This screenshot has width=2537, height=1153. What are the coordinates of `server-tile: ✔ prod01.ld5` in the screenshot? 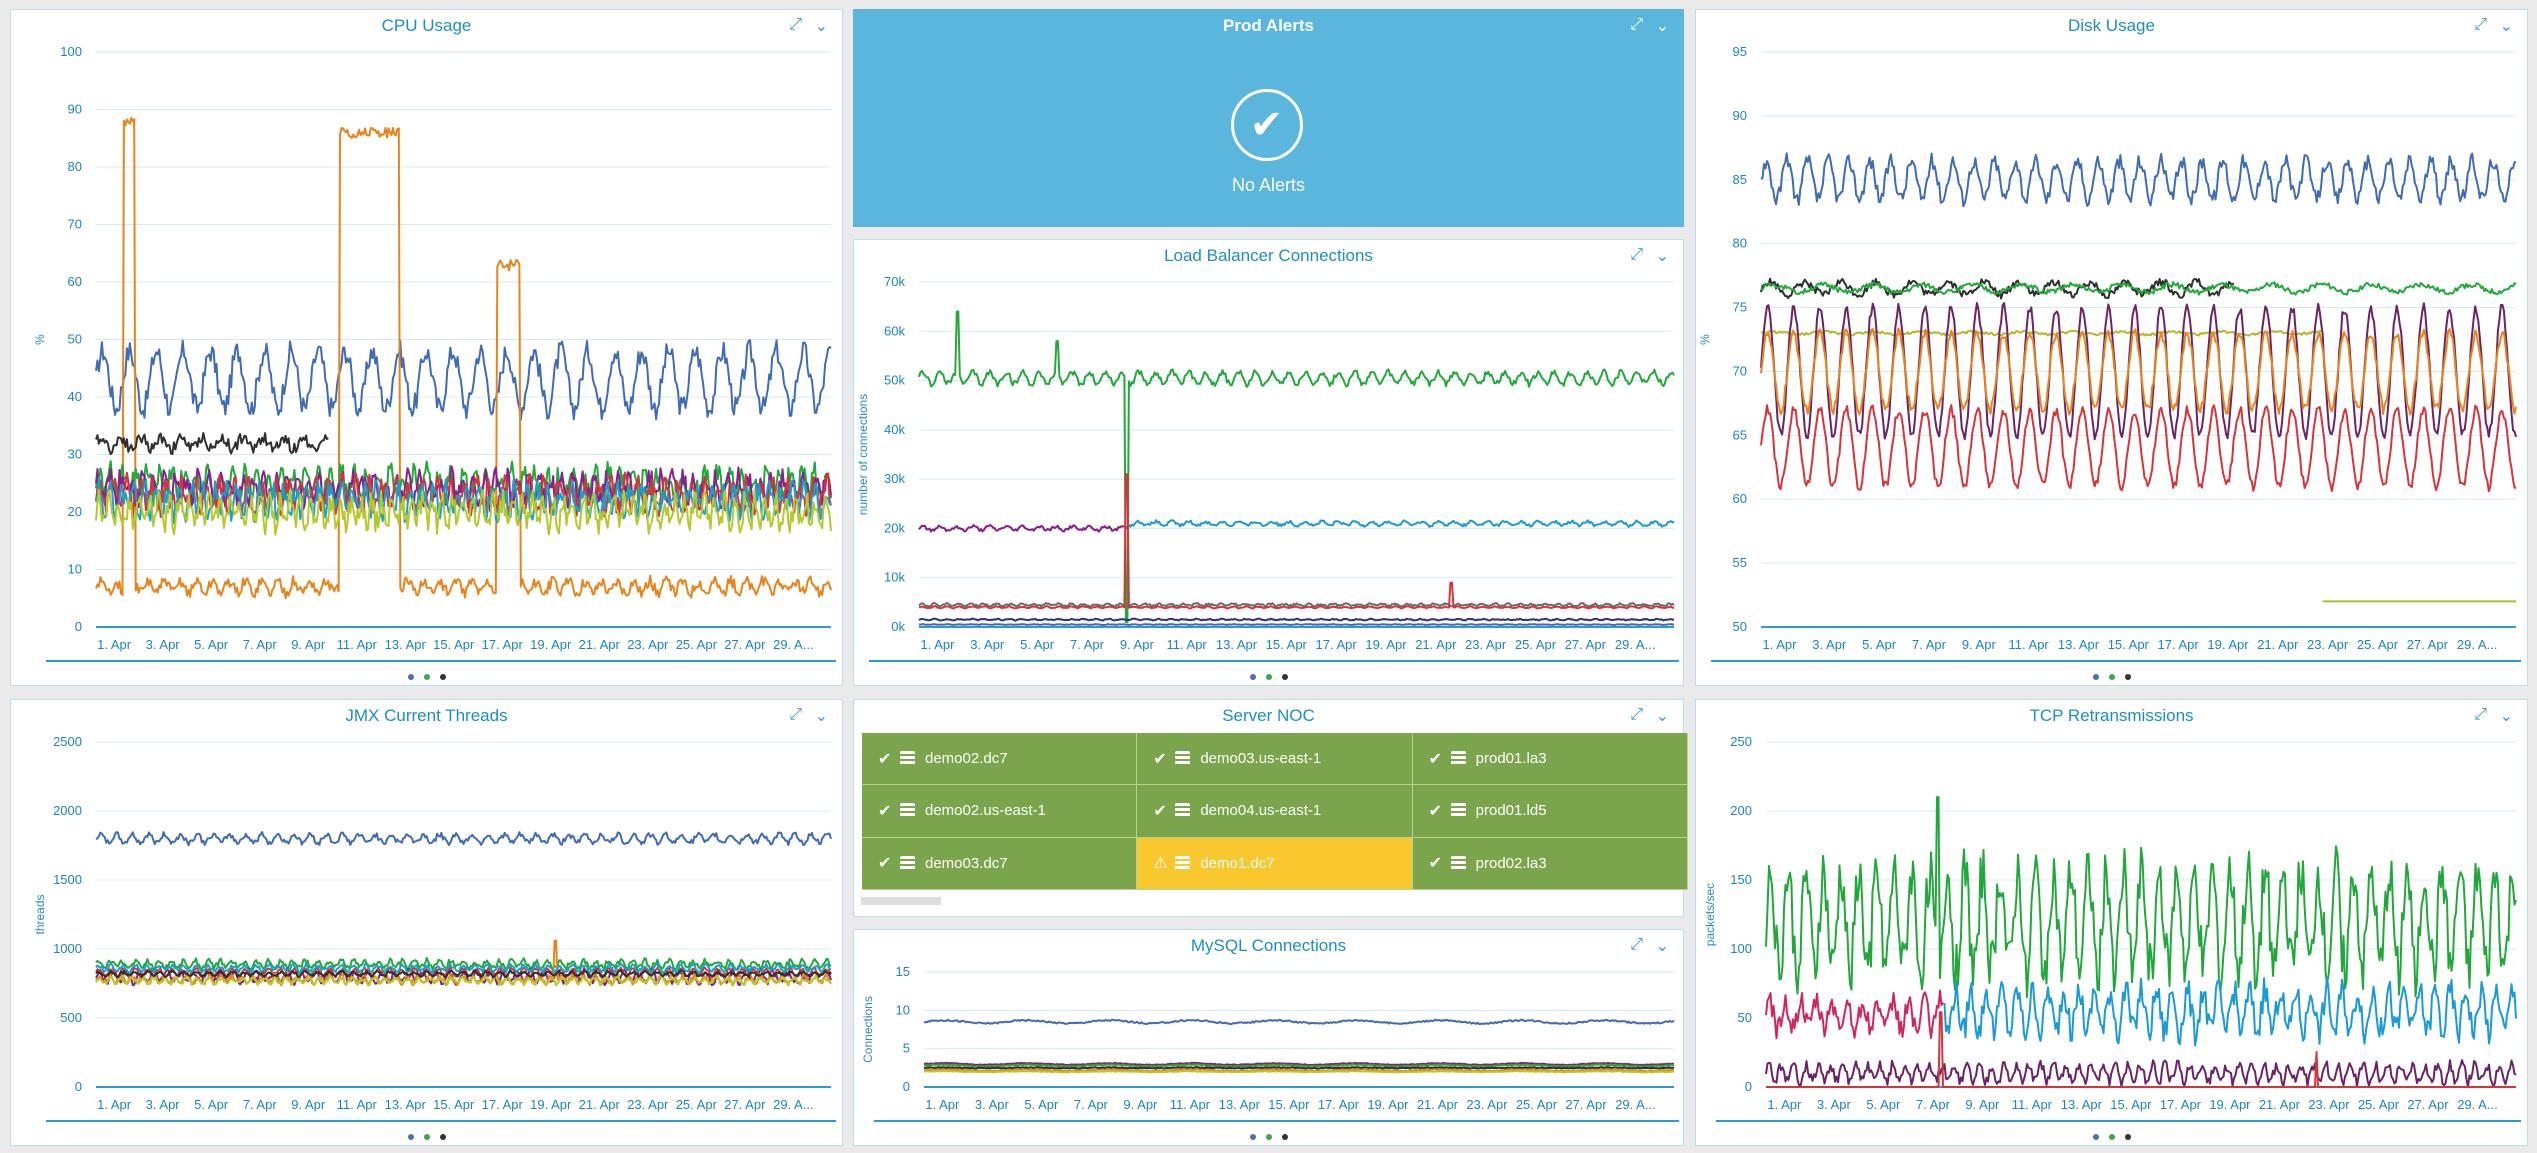 It's located at (1550, 811).